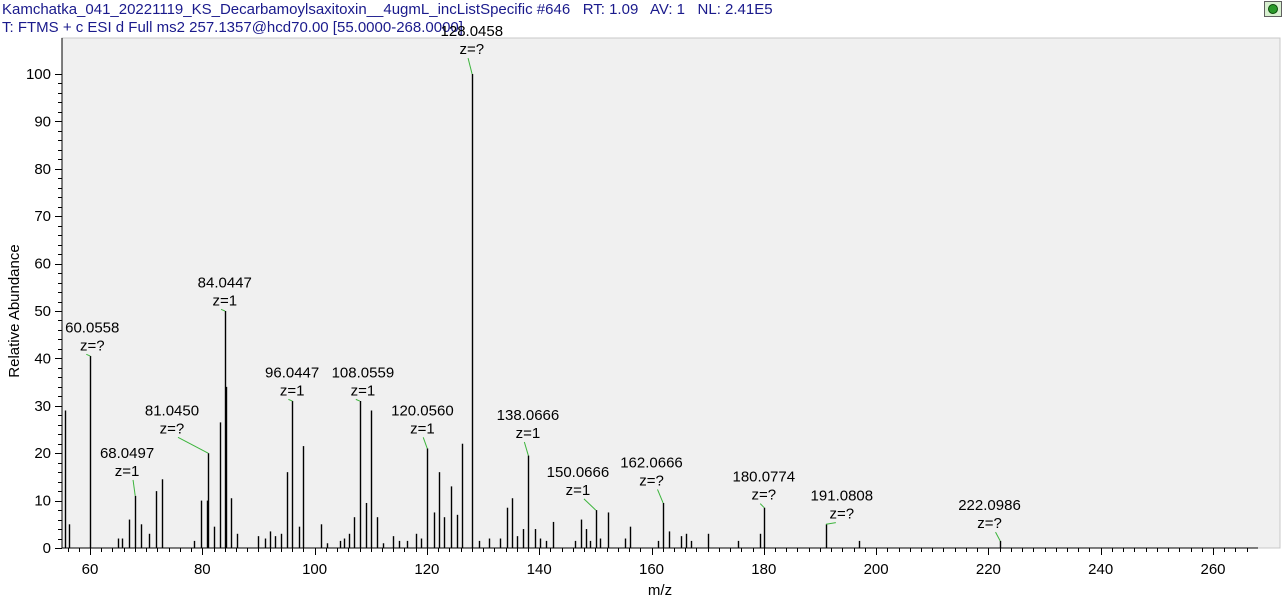  Describe the element at coordinates (225, 282) in the screenshot. I see `peak-mz-label: 84.0447` at that location.